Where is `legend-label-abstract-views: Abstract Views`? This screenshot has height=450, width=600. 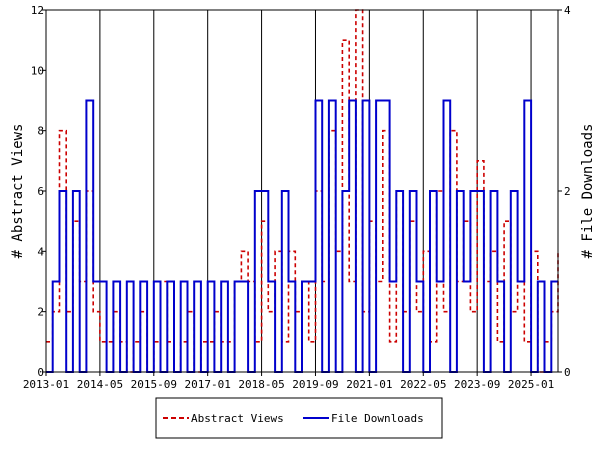 legend-label-abstract-views: Abstract Views is located at coordinates (237, 418).